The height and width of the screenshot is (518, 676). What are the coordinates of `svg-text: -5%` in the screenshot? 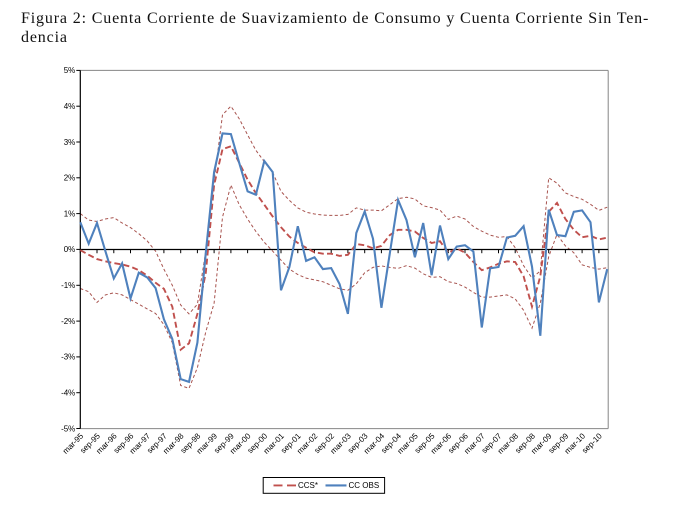 It's located at (68, 428).